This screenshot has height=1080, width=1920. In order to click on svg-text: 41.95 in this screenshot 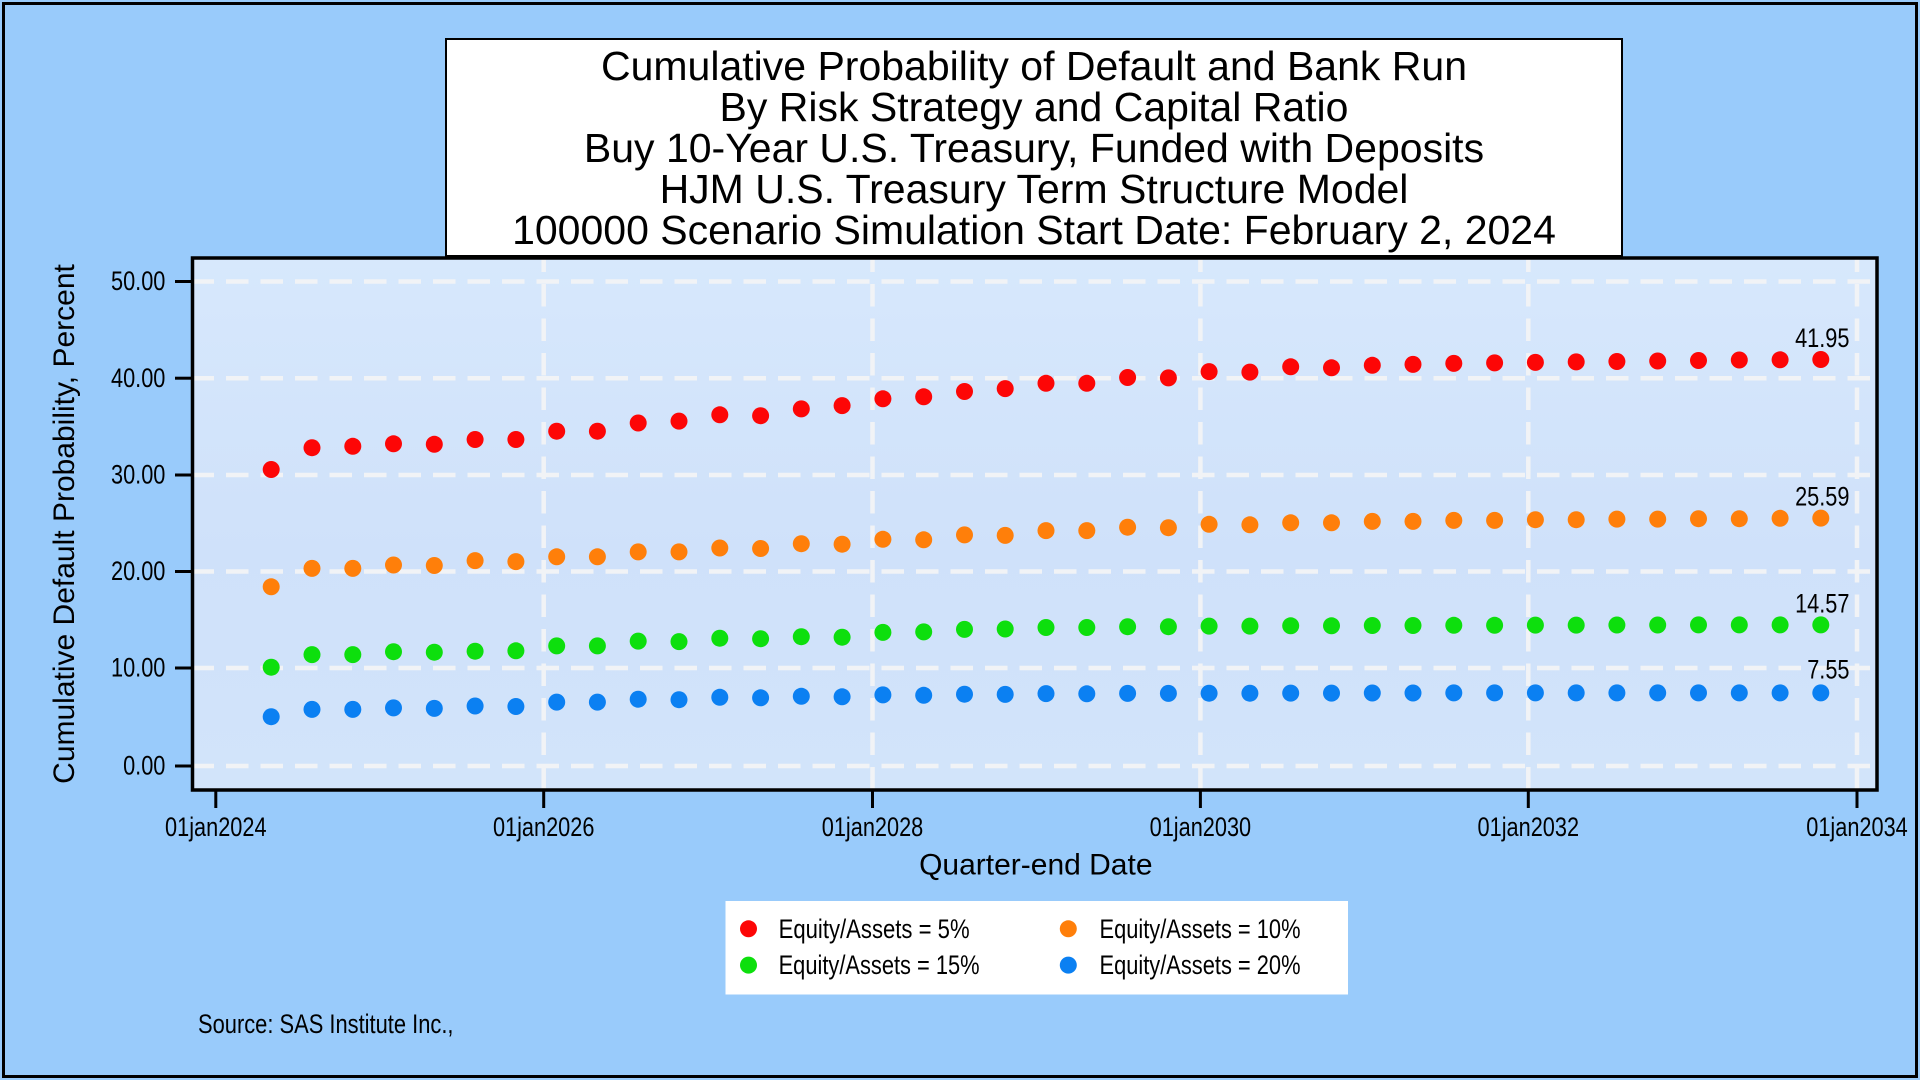, I will do `click(1822, 338)`.